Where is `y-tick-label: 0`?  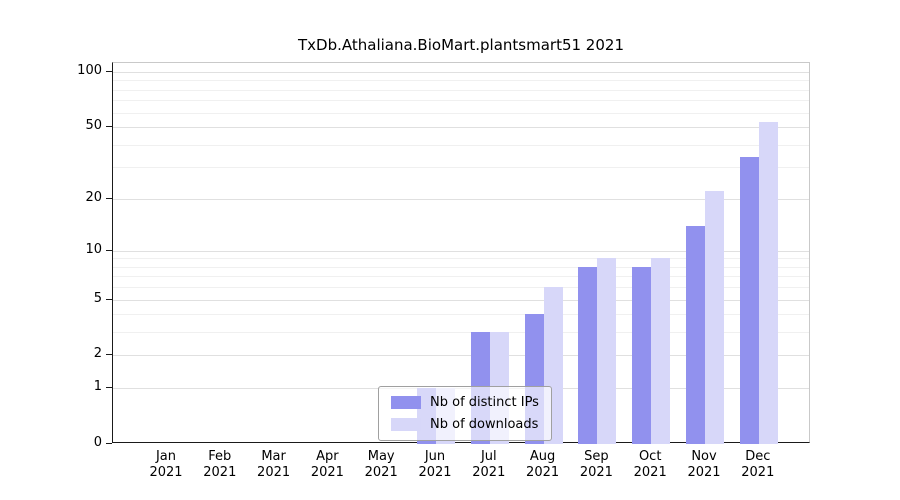 y-tick-label: 0 is located at coordinates (97, 442).